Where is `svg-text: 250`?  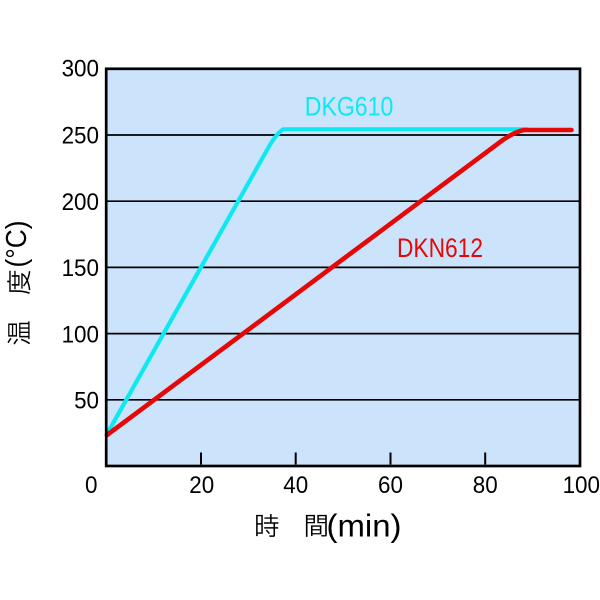
svg-text: 250 is located at coordinates (80, 136).